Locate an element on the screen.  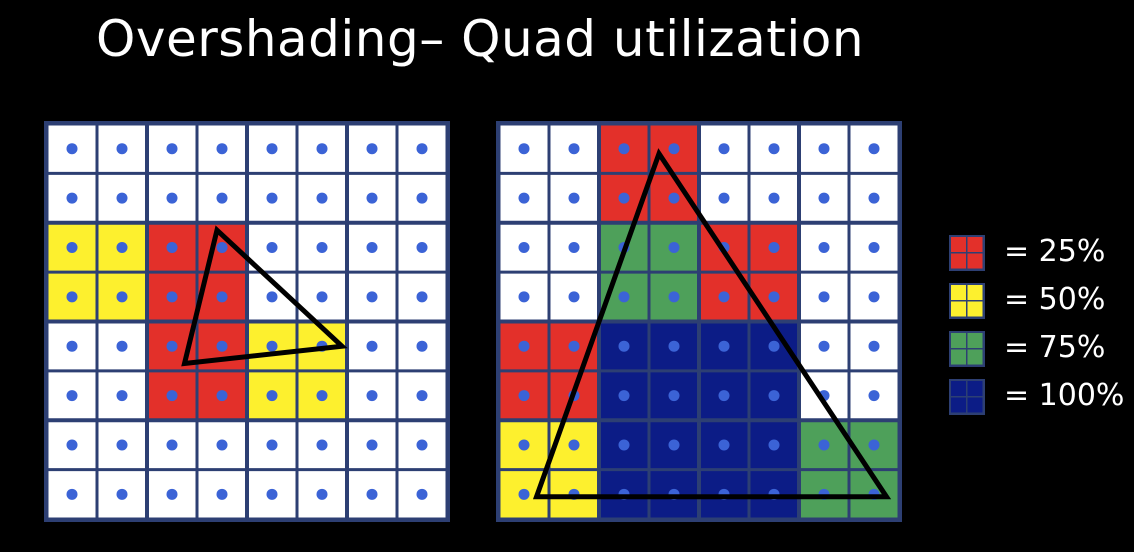
legend-label-100: = 100% is located at coordinates (1064, 395).